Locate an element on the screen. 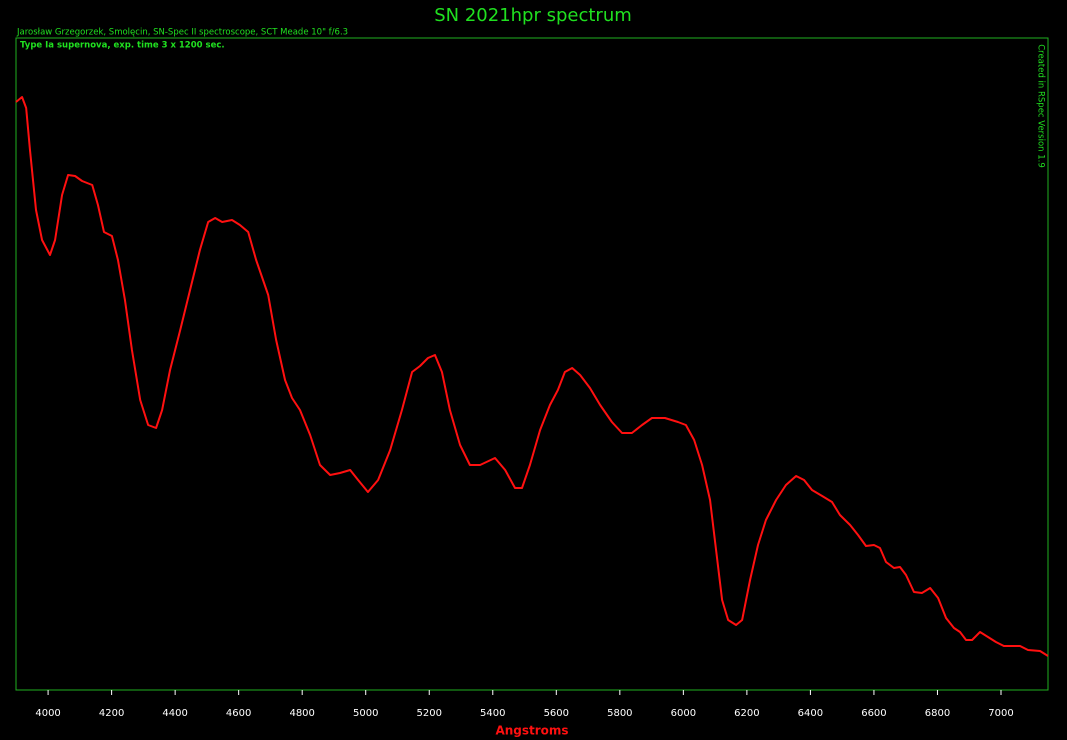 The height and width of the screenshot is (740, 1067). x-tick-label: 4200 is located at coordinates (111, 713).